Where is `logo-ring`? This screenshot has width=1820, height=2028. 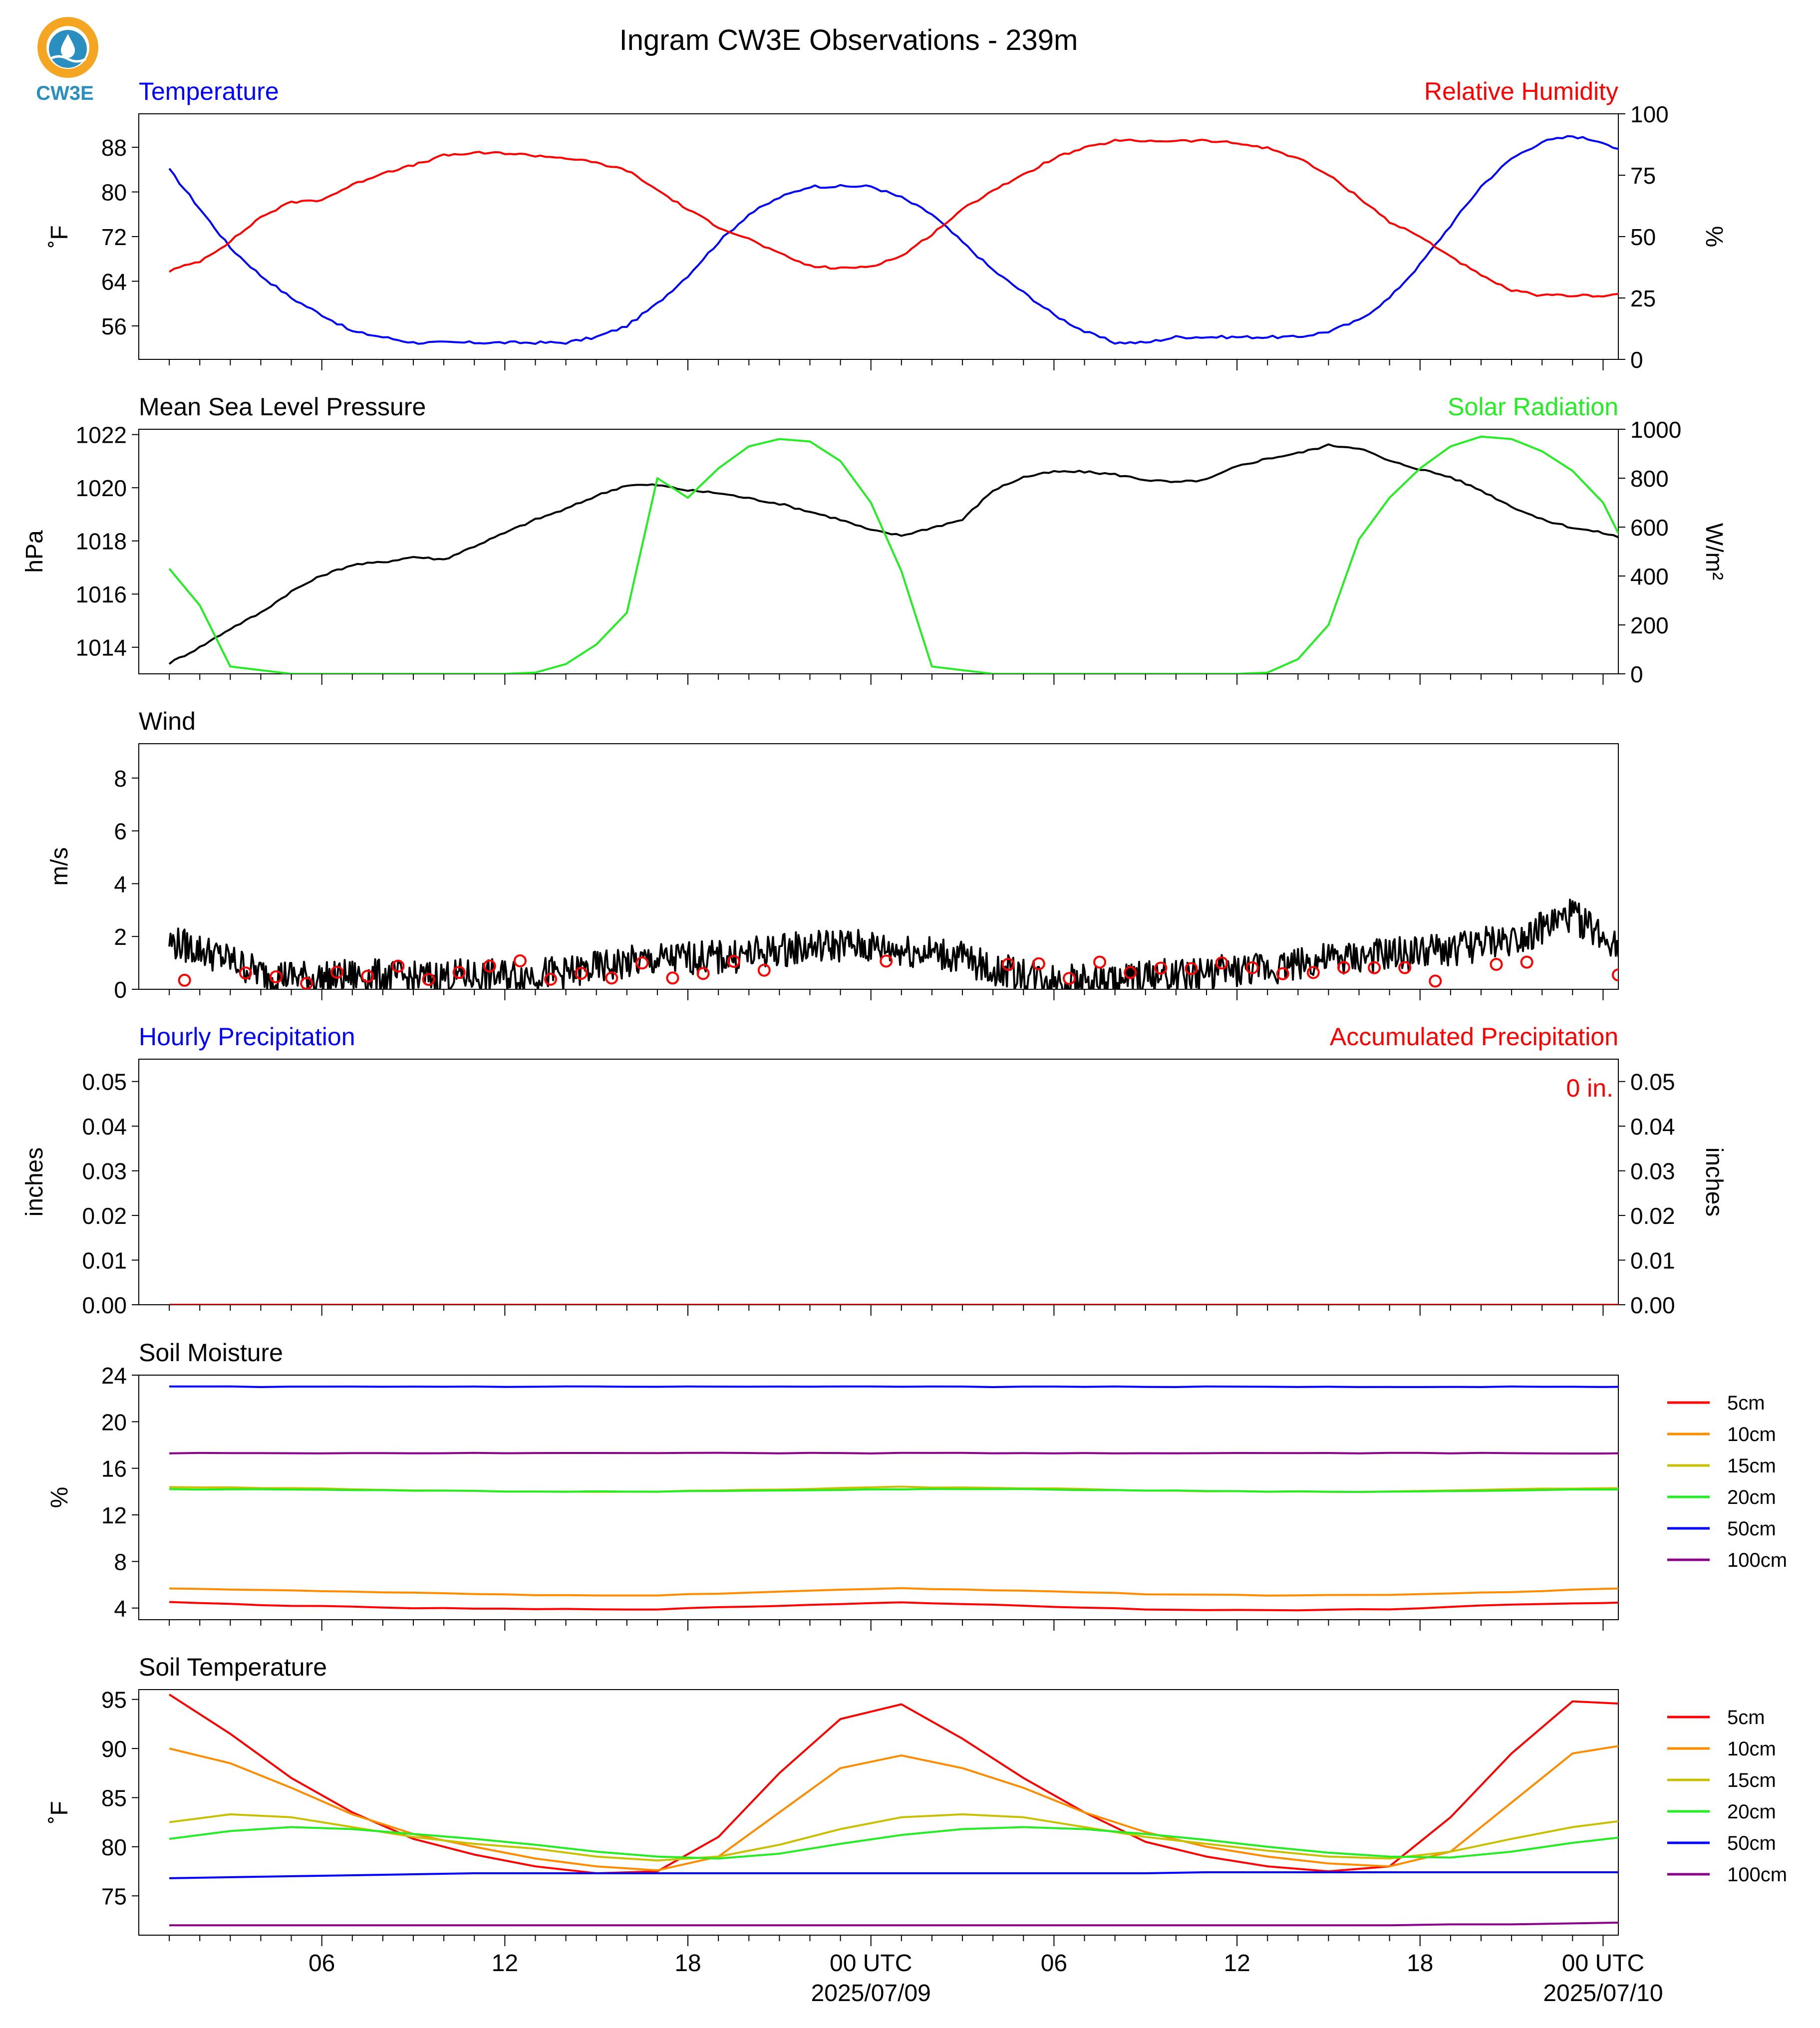
logo-ring is located at coordinates (67, 47).